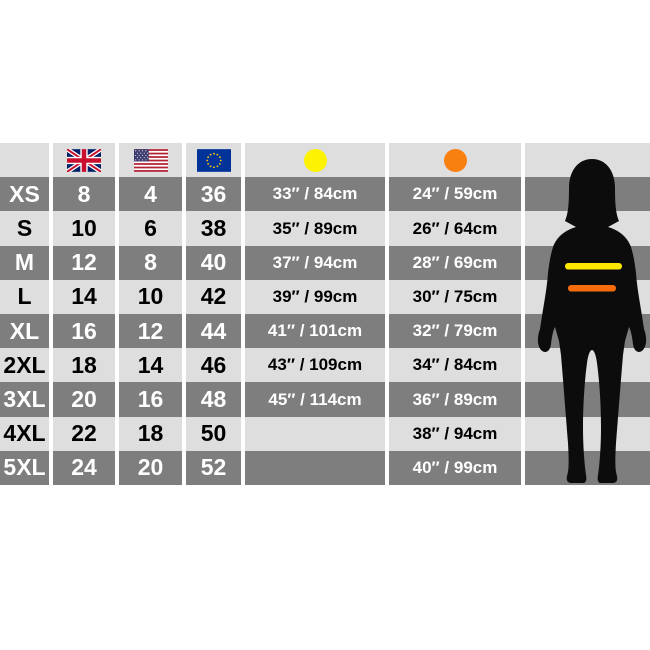  Describe the element at coordinates (213, 399) in the screenshot. I see `eu-cell: 48` at that location.